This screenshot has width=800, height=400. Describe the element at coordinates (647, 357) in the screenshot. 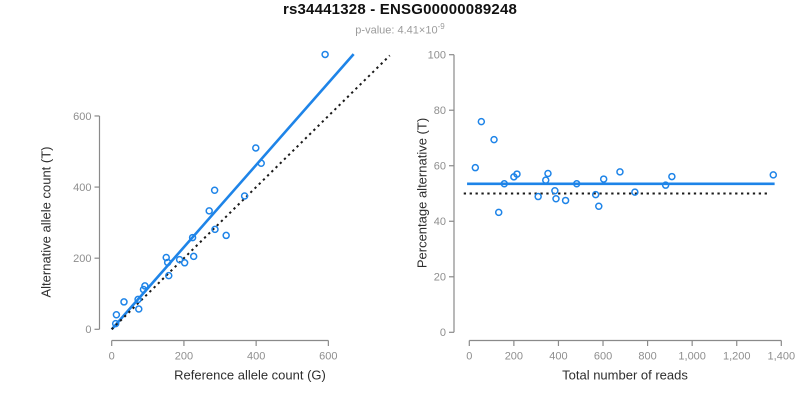

I see `x-tick-label: 800` at that location.